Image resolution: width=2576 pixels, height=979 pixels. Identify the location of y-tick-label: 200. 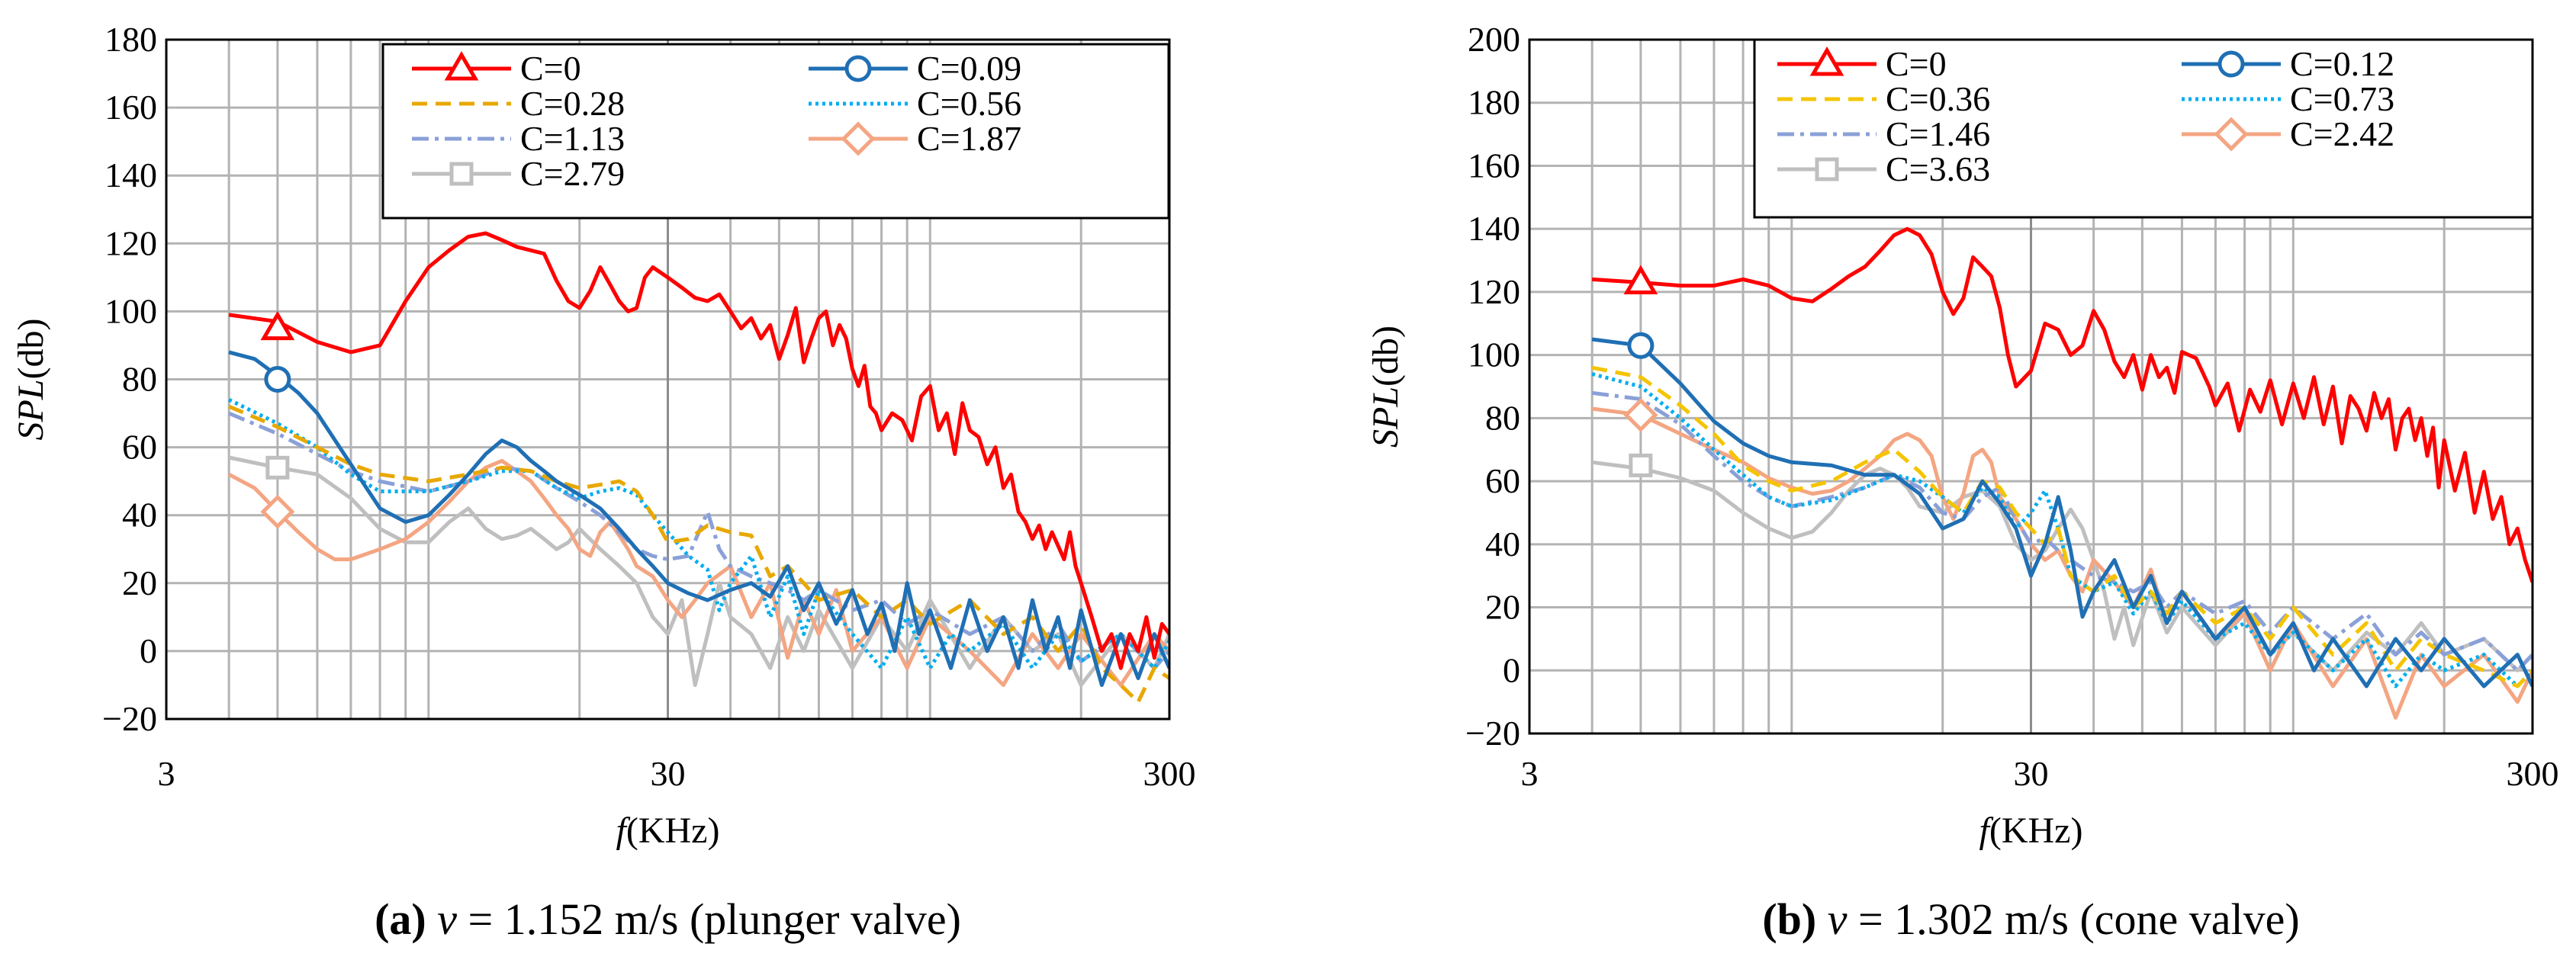
(1494, 39).